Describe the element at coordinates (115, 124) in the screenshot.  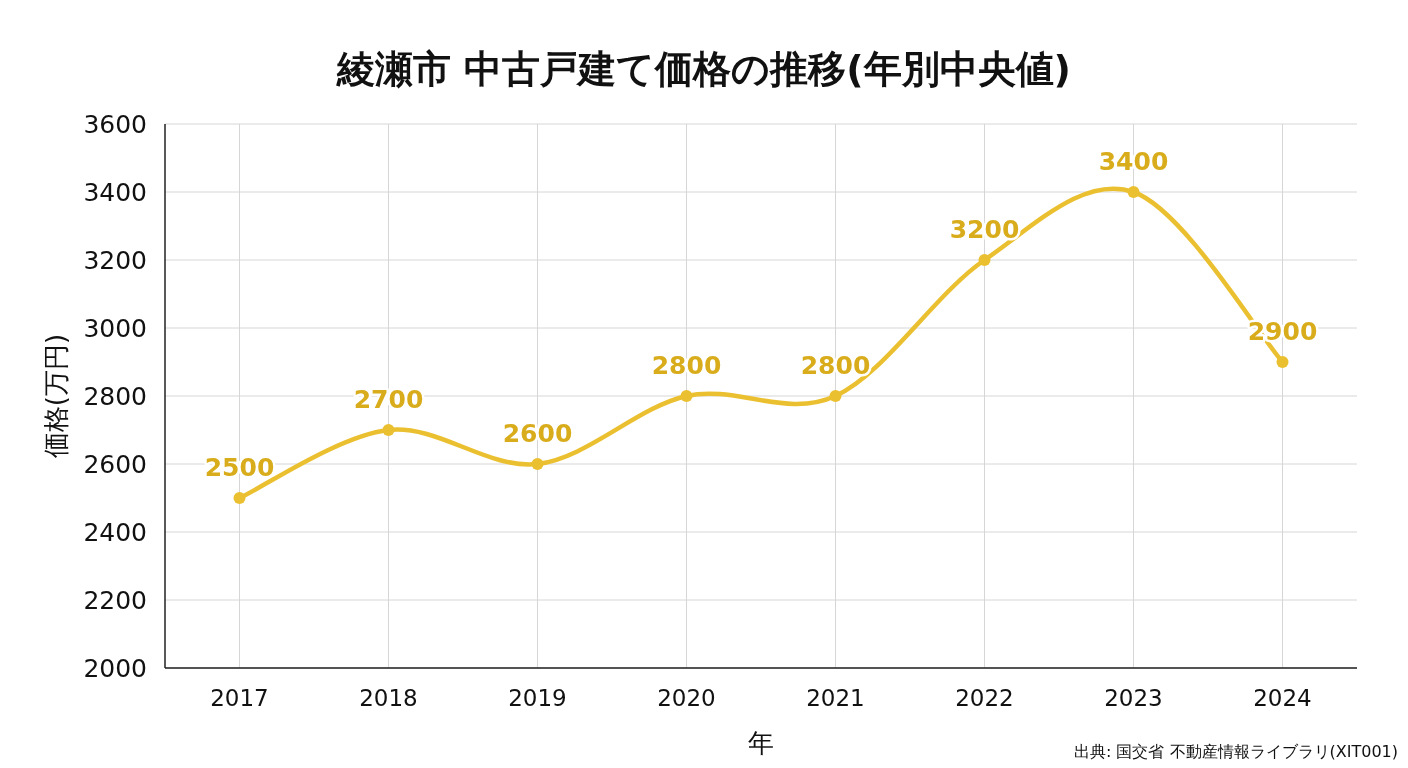
I see `y-tick-label: 3600` at that location.